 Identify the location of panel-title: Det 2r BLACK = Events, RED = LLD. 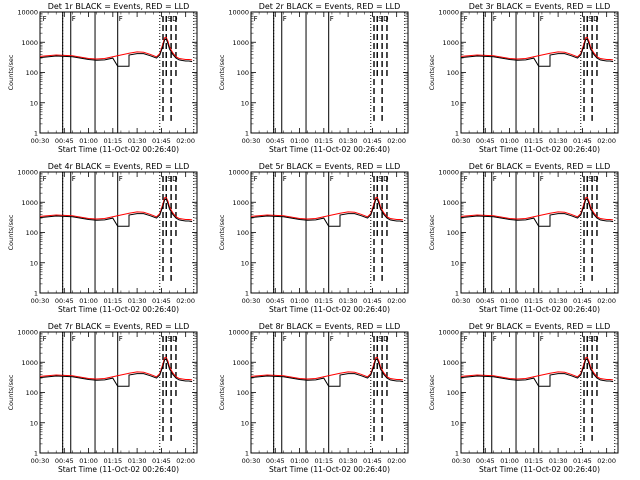
(330, 6).